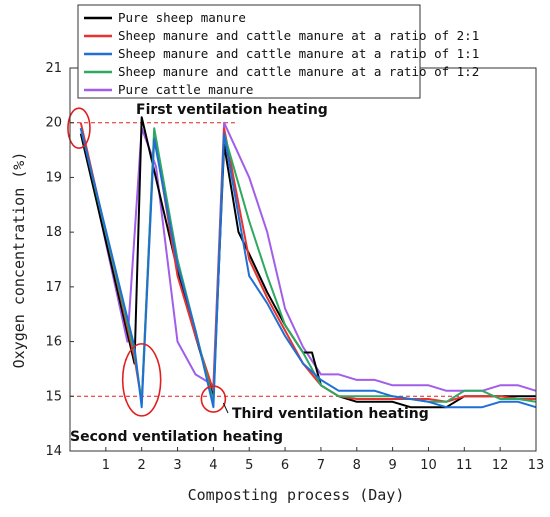 The height and width of the screenshot is (517, 550). I want to click on x-tick-label: 4, so click(213, 465).